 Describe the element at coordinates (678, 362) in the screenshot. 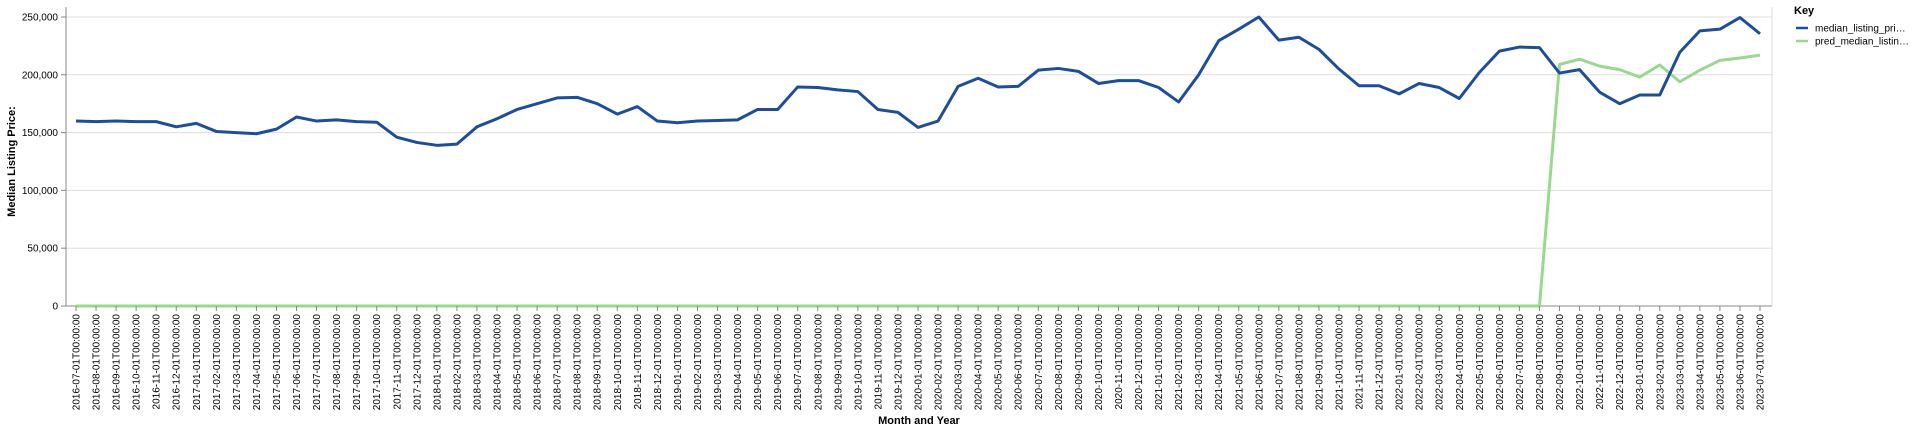

I see `x-tick-label: 2019-01-01T00:00:00` at that location.